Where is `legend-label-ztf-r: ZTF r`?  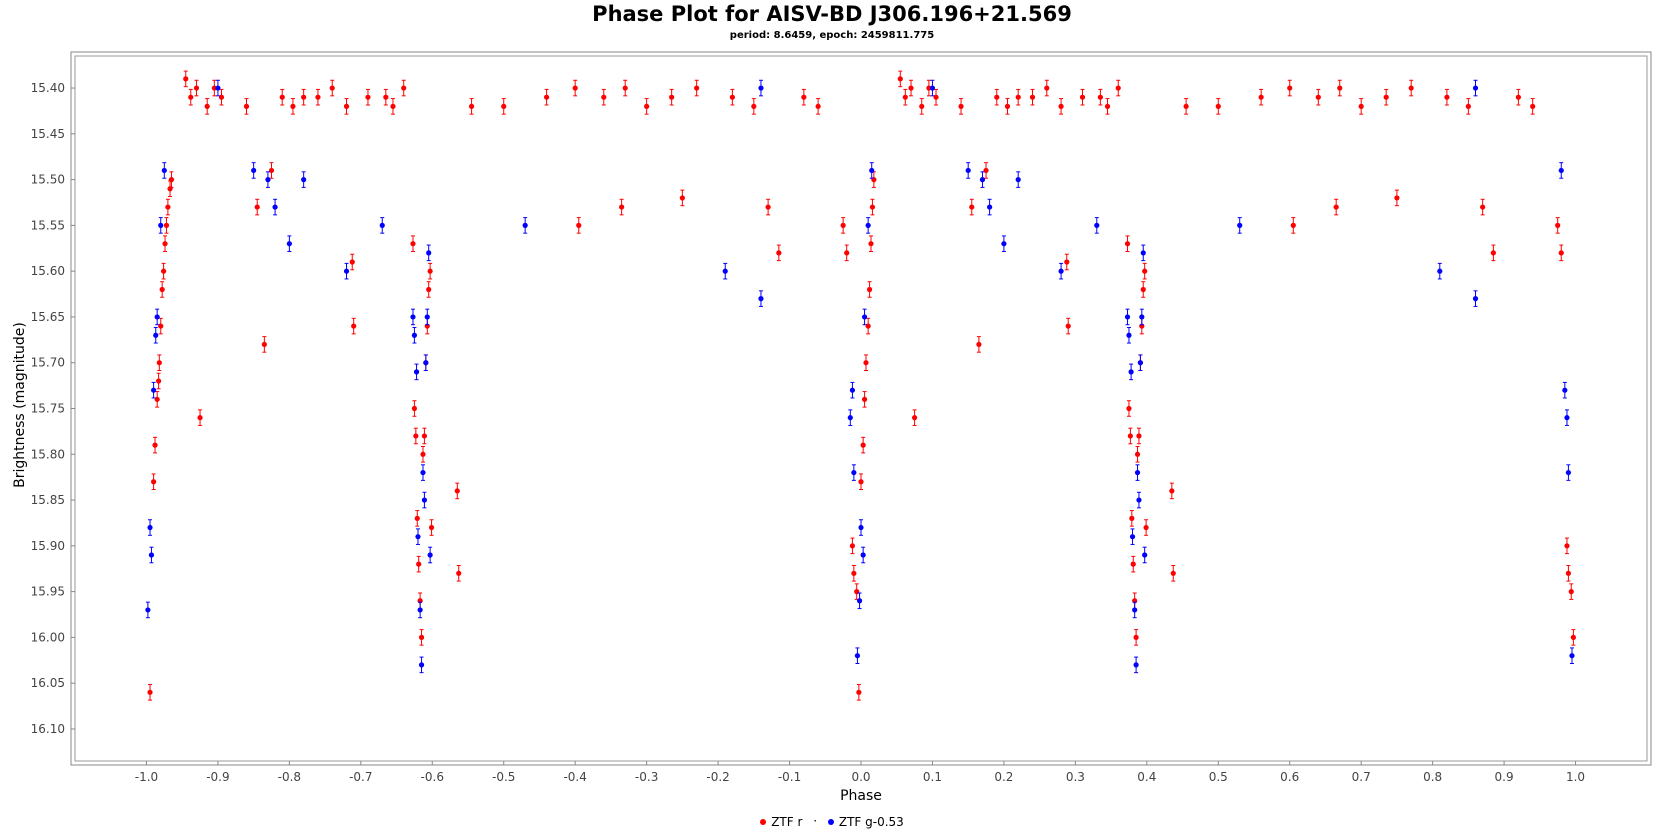
legend-label-ztf-r: ZTF r is located at coordinates (787, 822).